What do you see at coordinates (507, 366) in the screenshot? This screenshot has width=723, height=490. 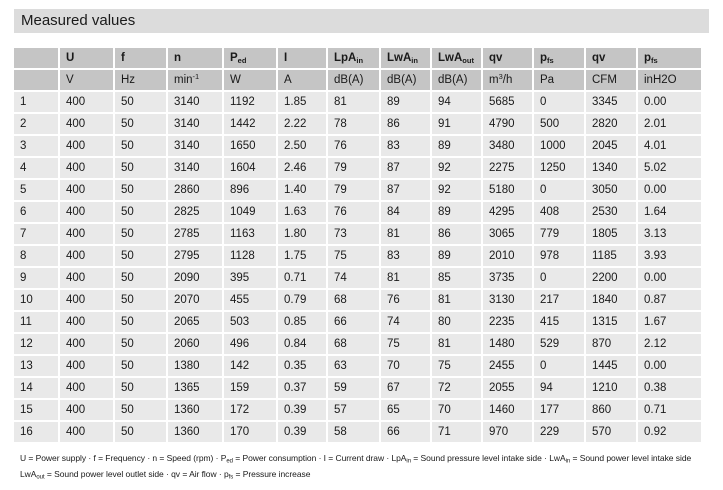 I see `data-cell: 2455` at bounding box center [507, 366].